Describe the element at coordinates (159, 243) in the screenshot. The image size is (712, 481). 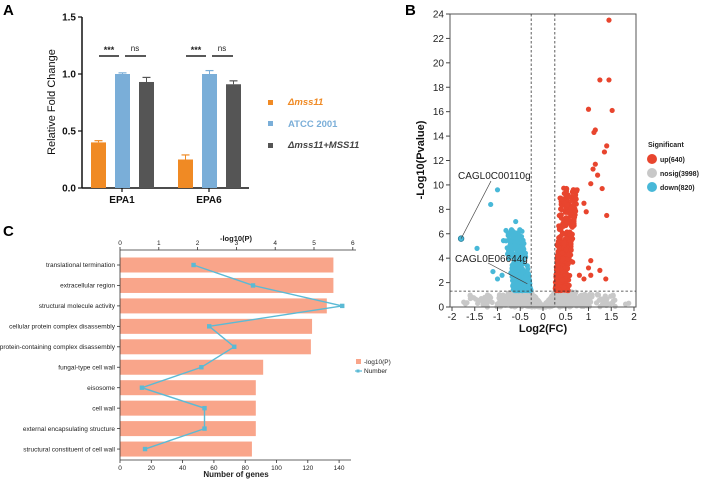
I see `panel-c-top-tick-label: 1` at that location.